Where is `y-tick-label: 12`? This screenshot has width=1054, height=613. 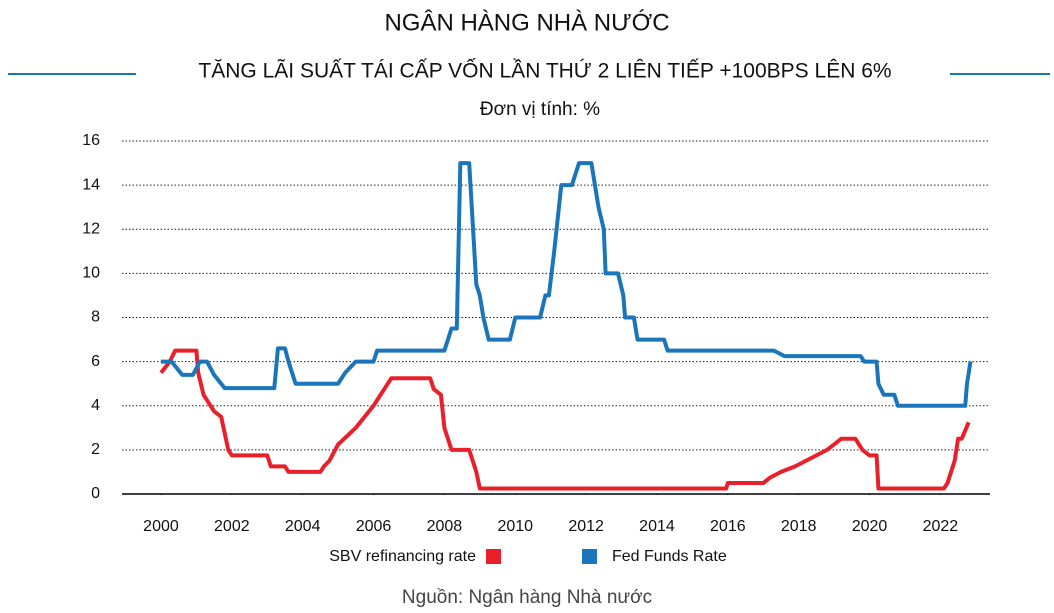 y-tick-label: 12 is located at coordinates (91, 228).